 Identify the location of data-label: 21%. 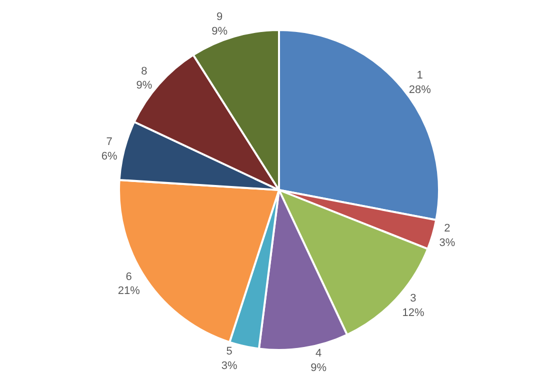
(129, 291).